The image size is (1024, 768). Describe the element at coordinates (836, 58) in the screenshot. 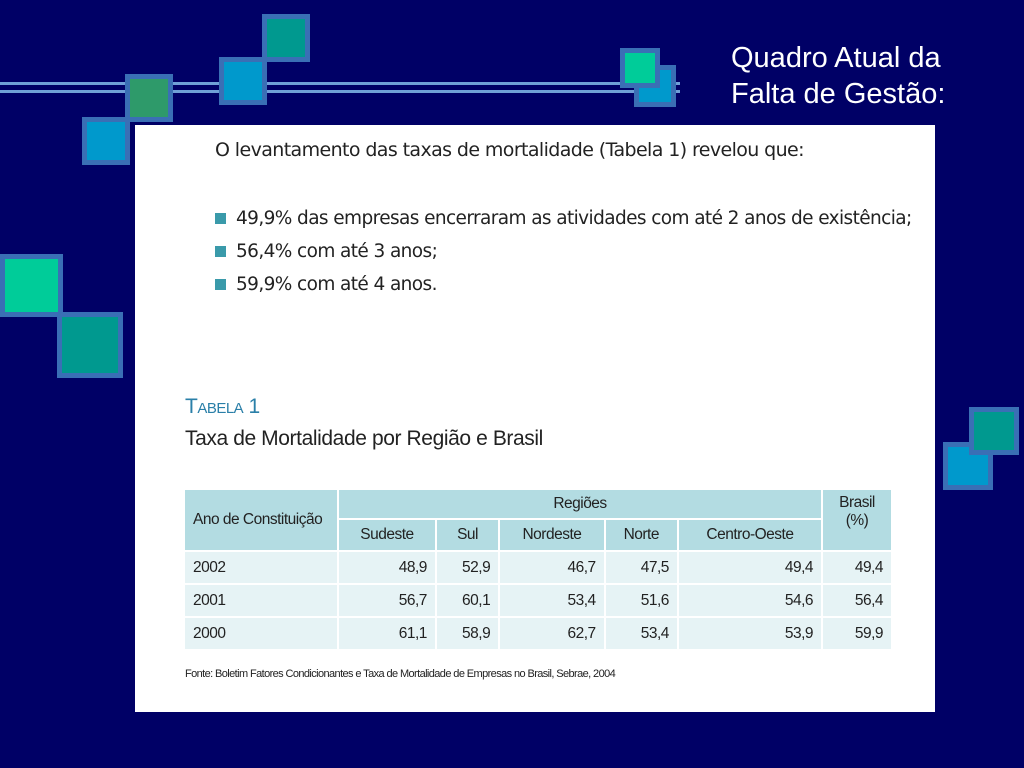

I see `slide-title-line1: Quadro Atual da` at that location.